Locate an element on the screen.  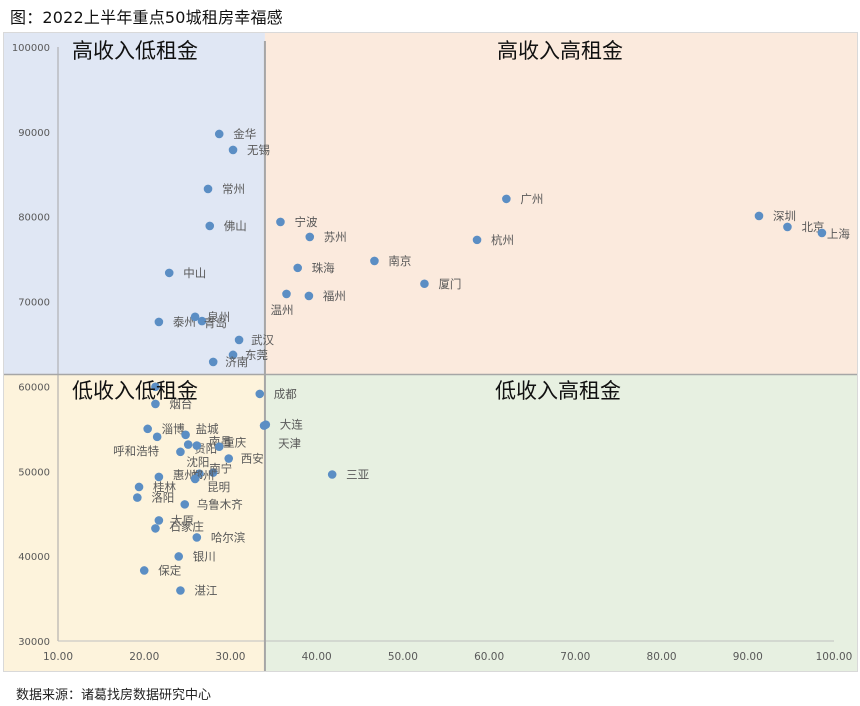
point-label: 泰州 is located at coordinates (184, 322).